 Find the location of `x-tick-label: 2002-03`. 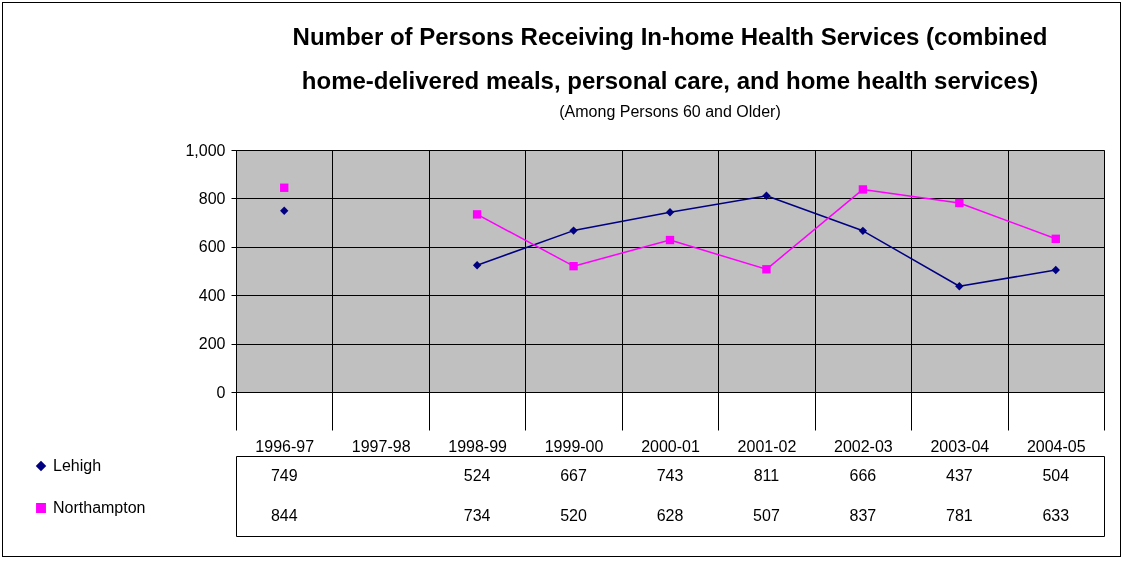

x-tick-label: 2002-03 is located at coordinates (863, 446).